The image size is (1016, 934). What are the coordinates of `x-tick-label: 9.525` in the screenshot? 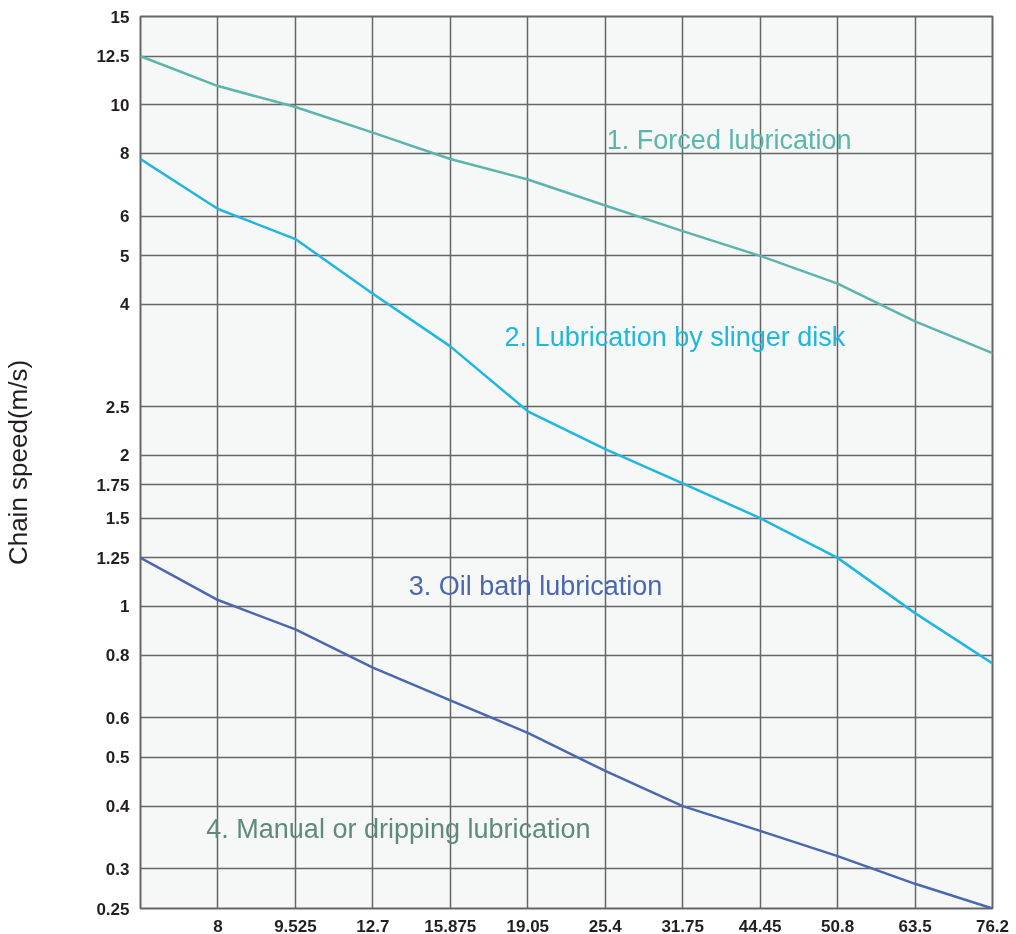 It's located at (295, 925).